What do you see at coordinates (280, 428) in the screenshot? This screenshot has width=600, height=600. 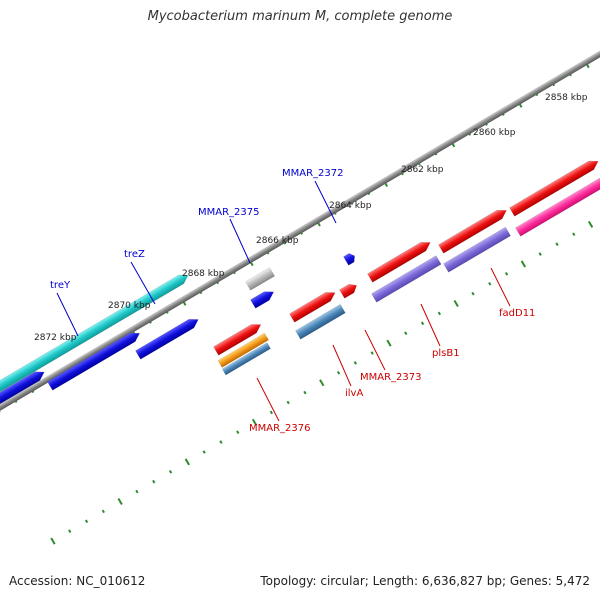 I see `gene-label: MMAR_2376` at bounding box center [280, 428].